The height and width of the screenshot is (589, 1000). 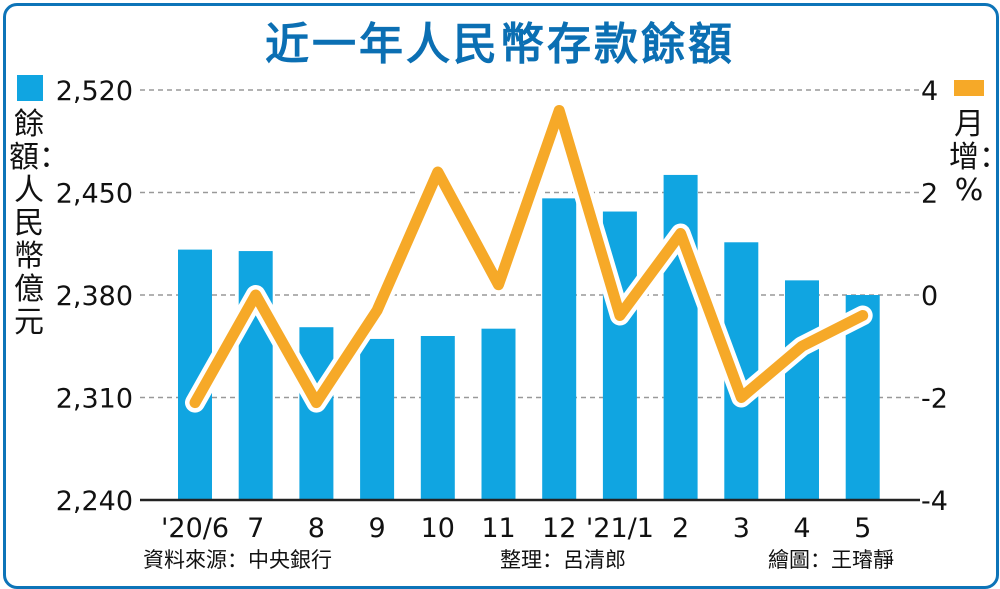 What do you see at coordinates (94, 501) in the screenshot?
I see `left-tick-label: 2,240` at bounding box center [94, 501].